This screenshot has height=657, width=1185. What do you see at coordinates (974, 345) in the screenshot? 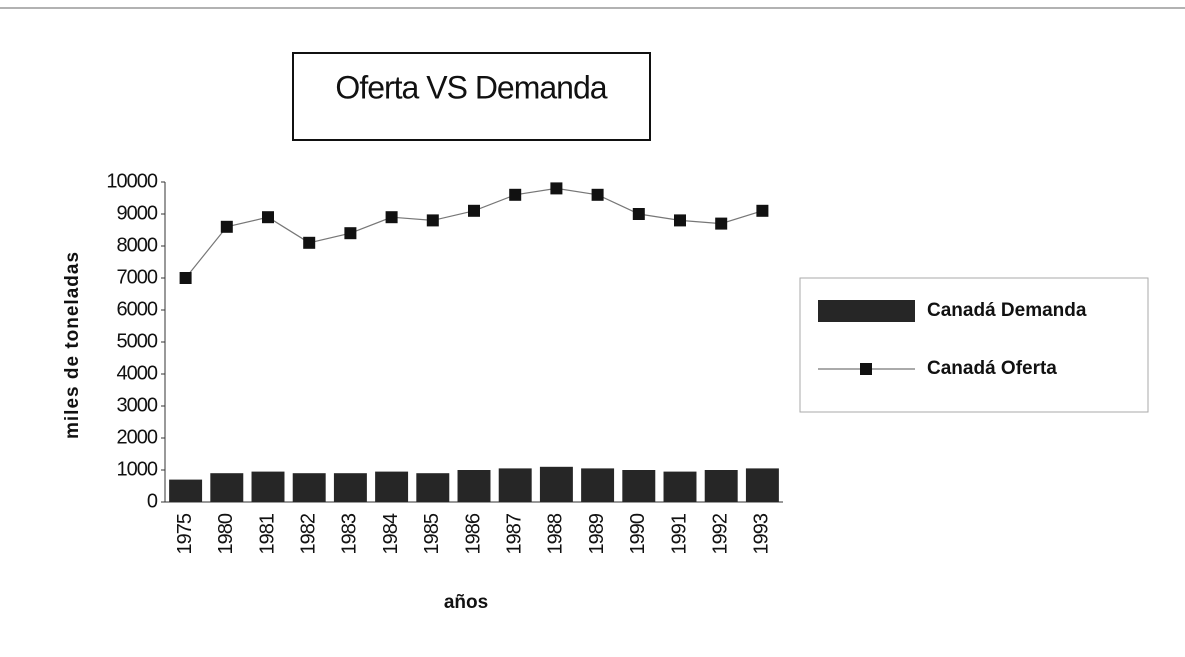
I see `legend-box` at bounding box center [974, 345].